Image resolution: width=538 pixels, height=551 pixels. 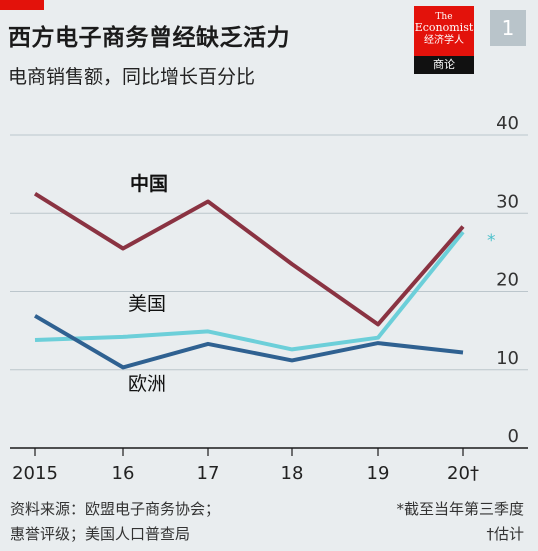 What do you see at coordinates (149, 38) in the screenshot?
I see `chart-title: 西方电子商务曾经缺乏活力` at bounding box center [149, 38].